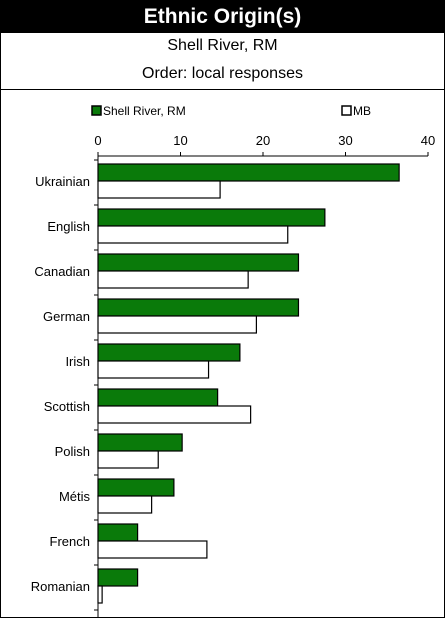  Describe the element at coordinates (174, 414) in the screenshot. I see `bar-mb-scottish` at that location.